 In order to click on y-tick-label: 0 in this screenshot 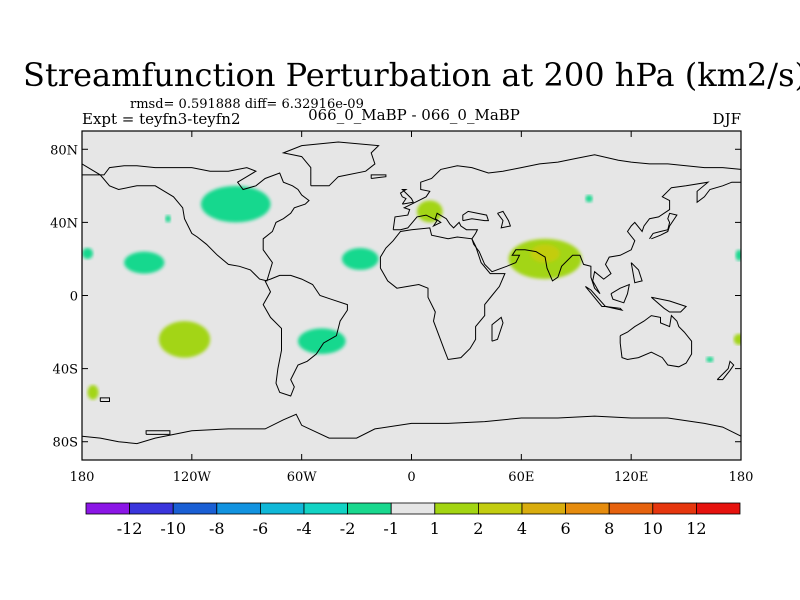, I will do `click(74, 297)`.